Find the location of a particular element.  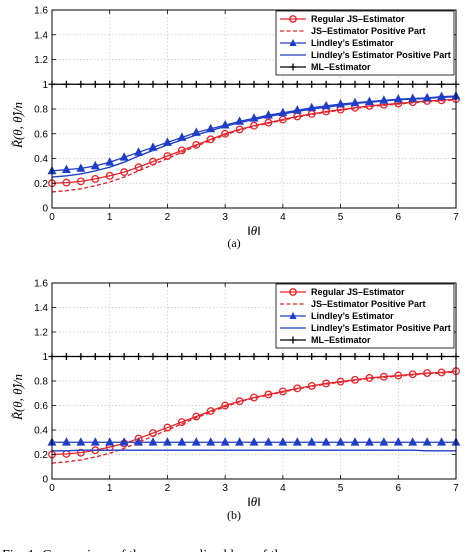

y-tick-label: 1.2 is located at coordinates (41, 60).